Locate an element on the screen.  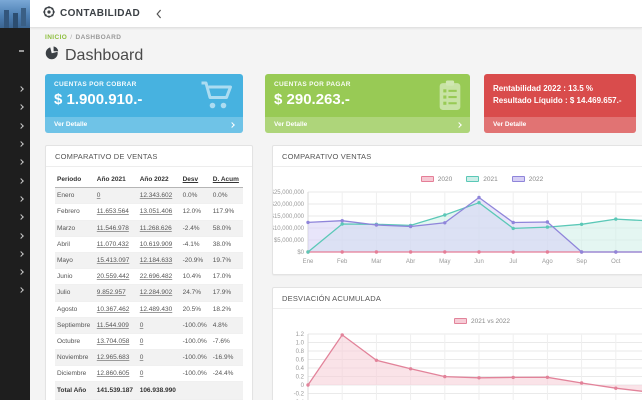
period-cell: Enero is located at coordinates (66, 196).